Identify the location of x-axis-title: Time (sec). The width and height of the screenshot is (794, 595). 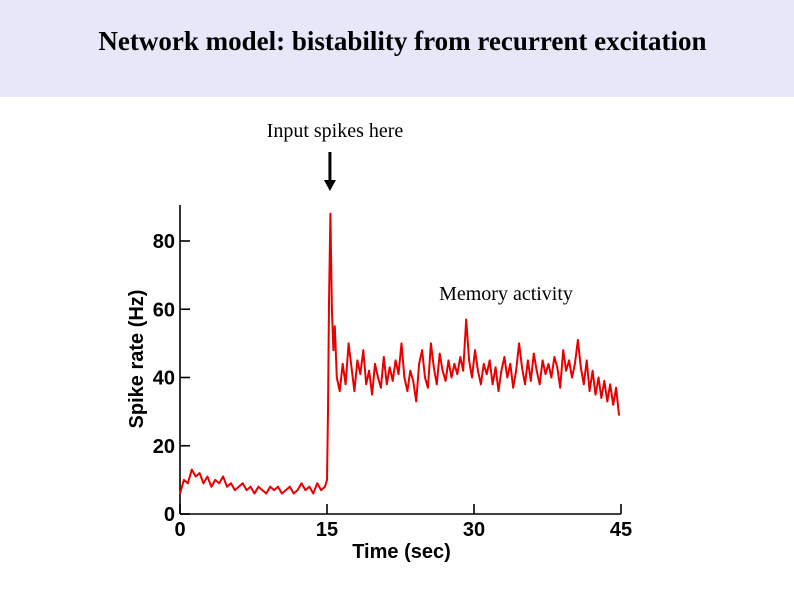
(401, 552).